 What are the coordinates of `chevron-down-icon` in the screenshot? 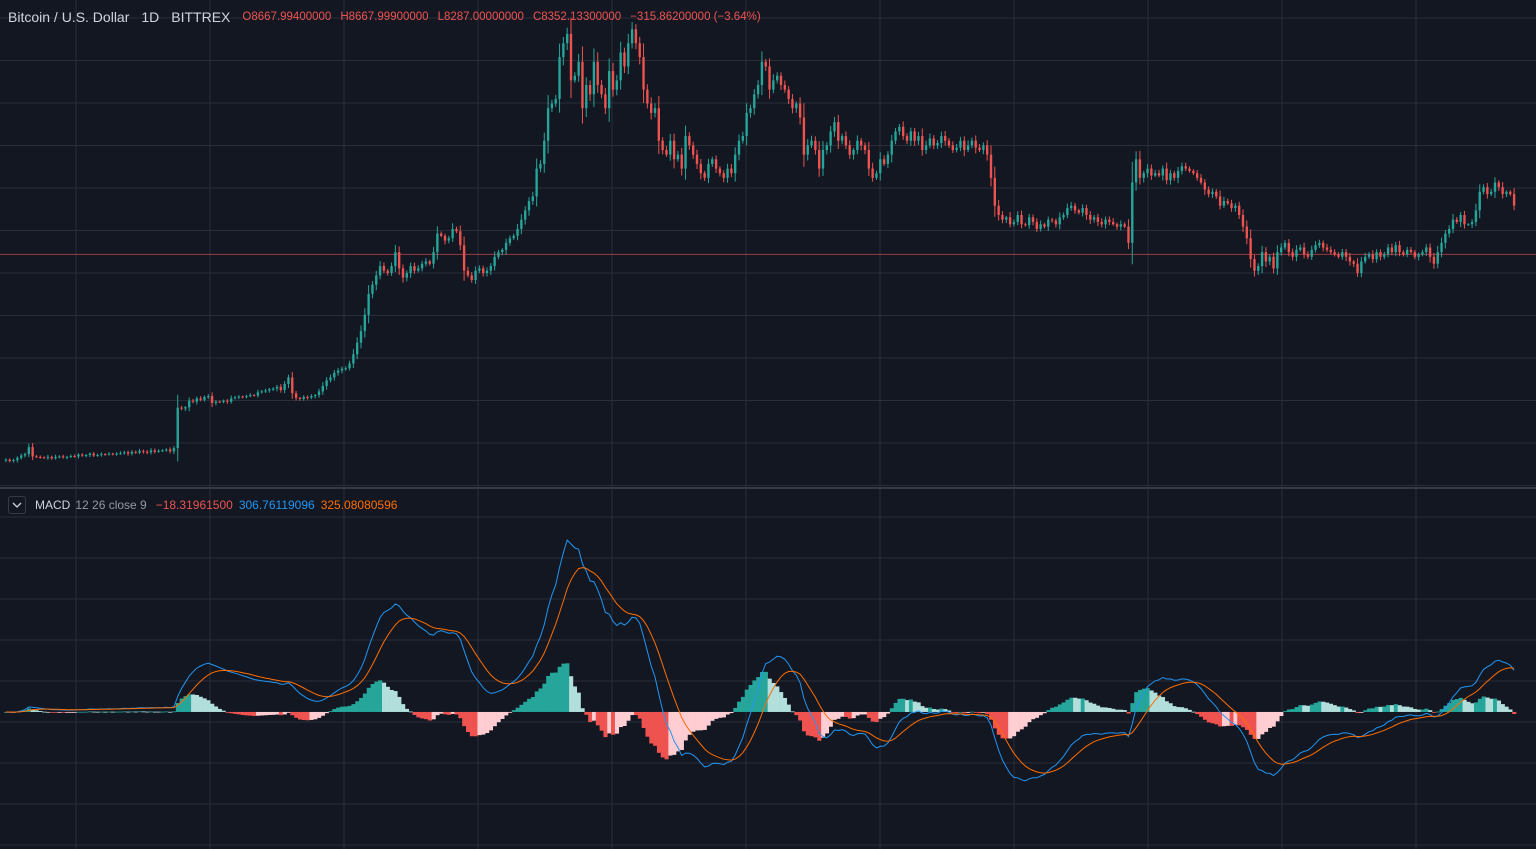 It's located at (17, 505).